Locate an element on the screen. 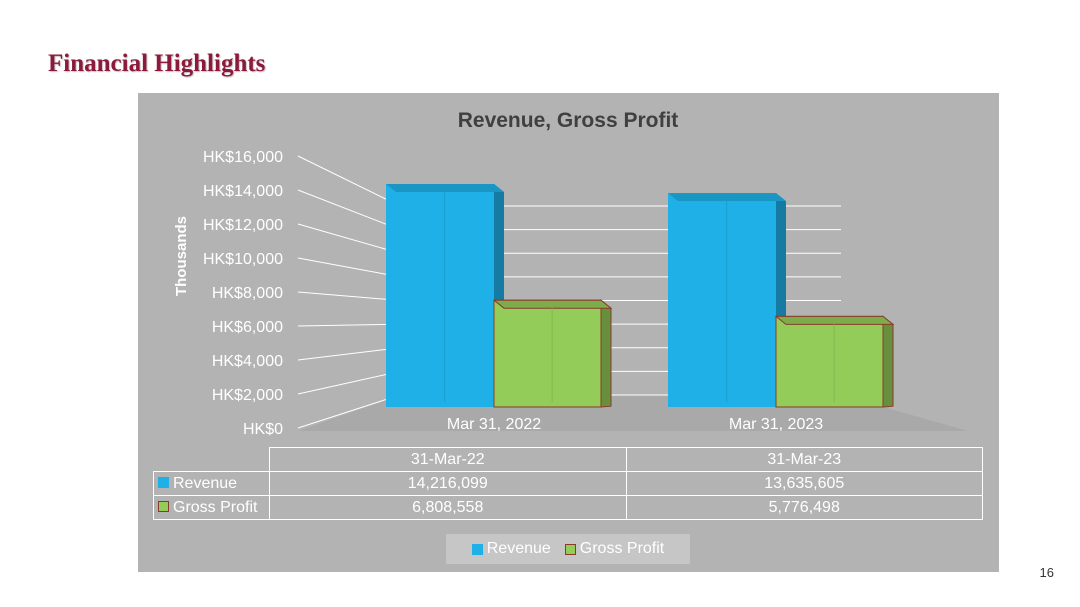 The width and height of the screenshot is (1080, 607). y-axis-label: Thousands is located at coordinates (181, 256).